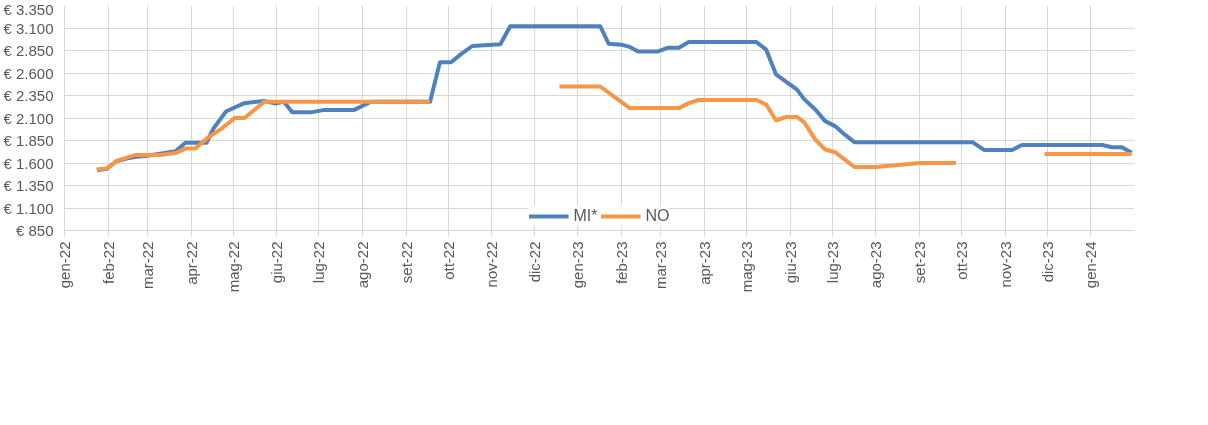 This screenshot has width=1208, height=425. Describe the element at coordinates (1047, 262) in the screenshot. I see `x-tick-label: dic-23` at that location.